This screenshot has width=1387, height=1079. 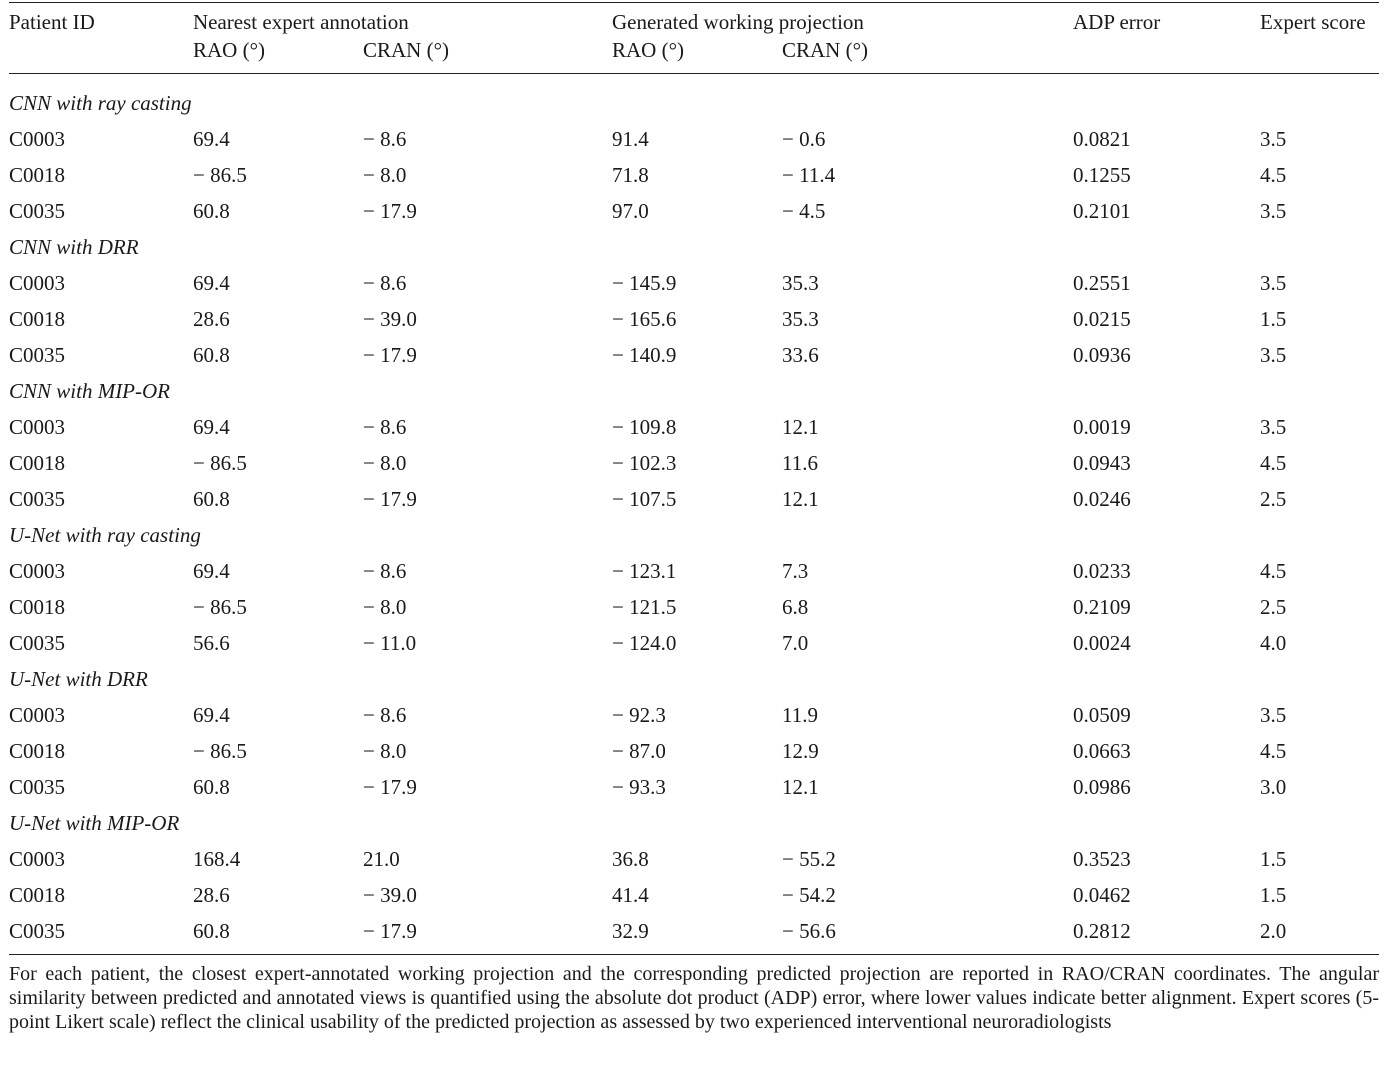 What do you see at coordinates (694, 463) in the screenshot?
I see `table-row: C0018 − 86.5 − 8.0 − 102.3 11.6 0.0943 4.5` at bounding box center [694, 463].